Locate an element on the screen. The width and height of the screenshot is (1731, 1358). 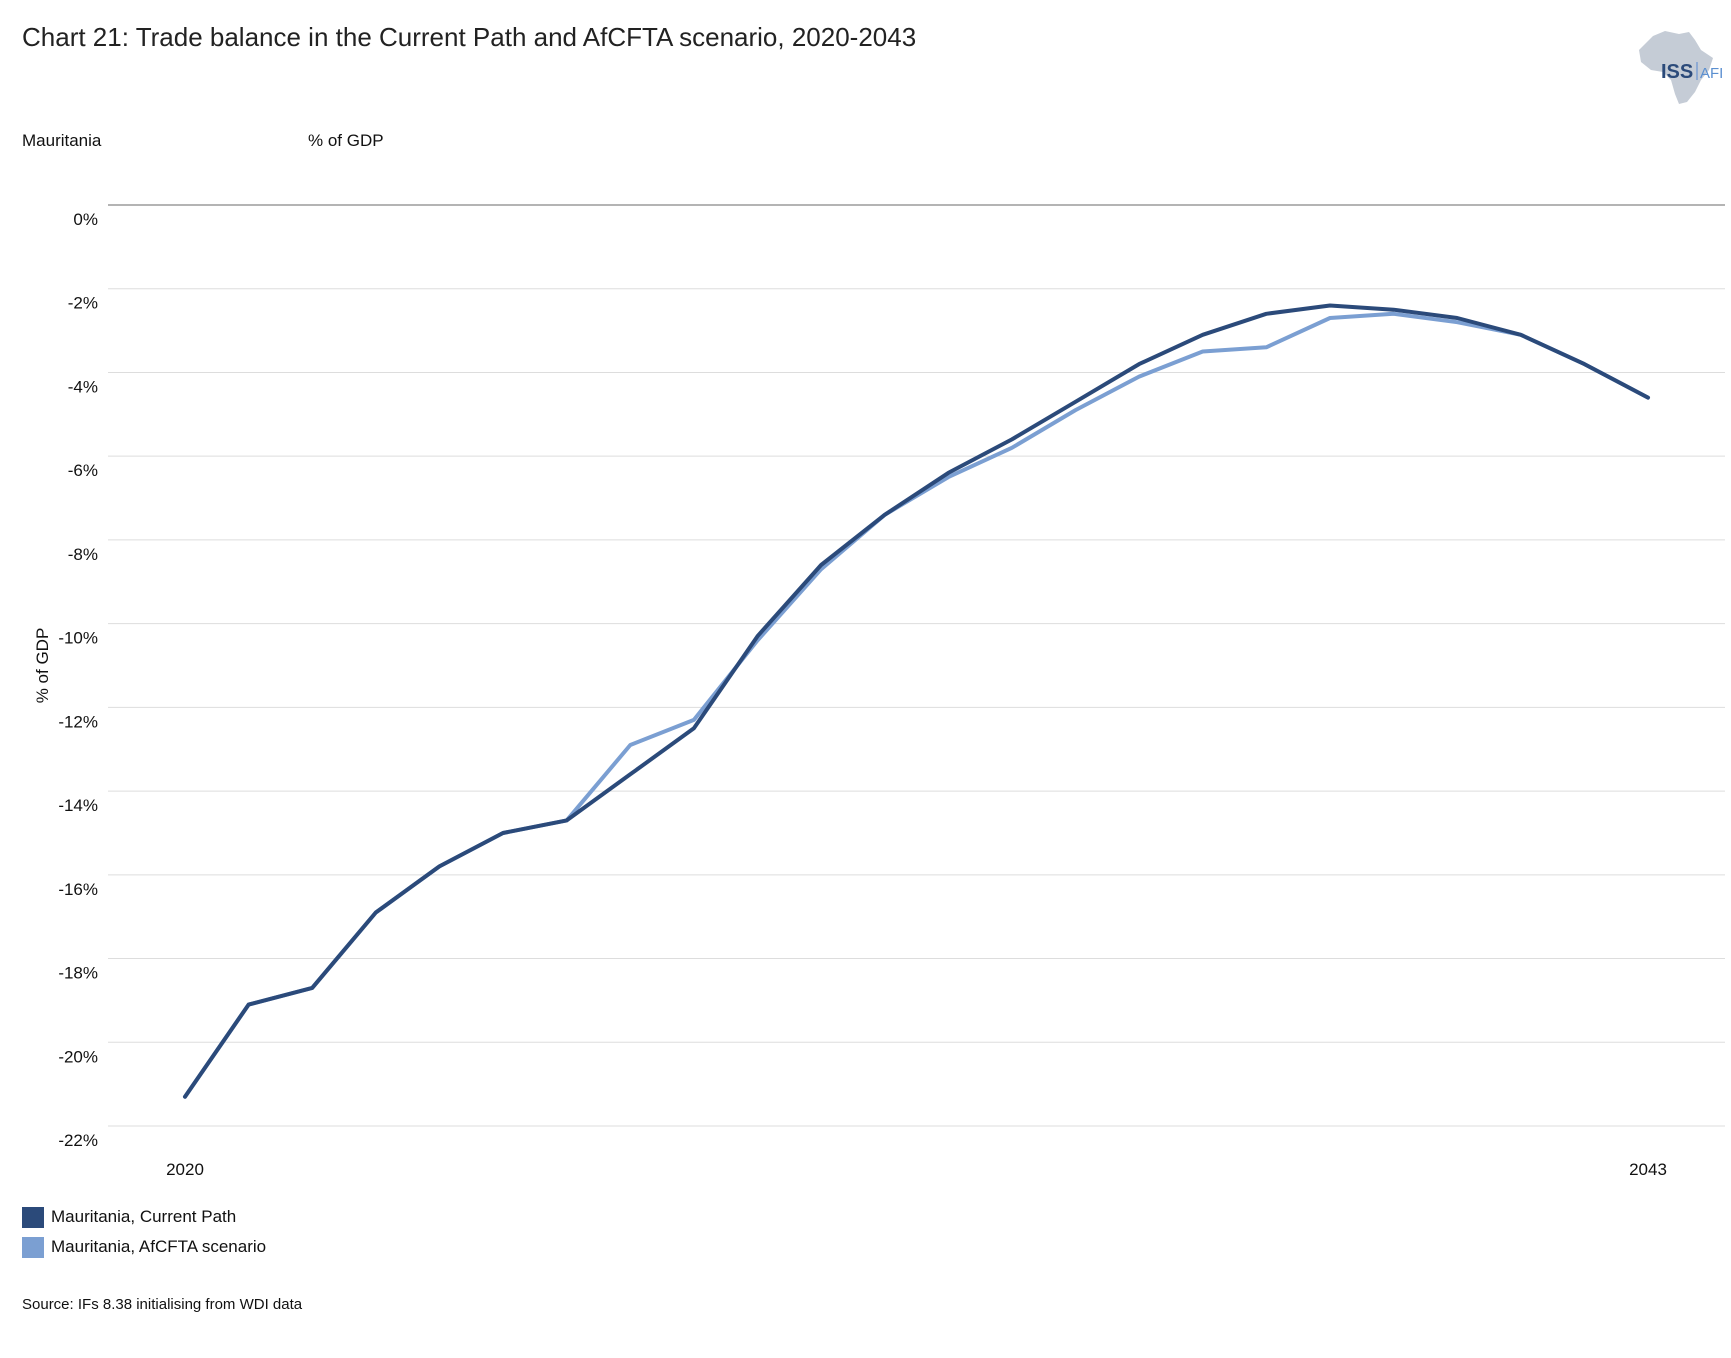
y-tick-label: -8% is located at coordinates (83, 554).